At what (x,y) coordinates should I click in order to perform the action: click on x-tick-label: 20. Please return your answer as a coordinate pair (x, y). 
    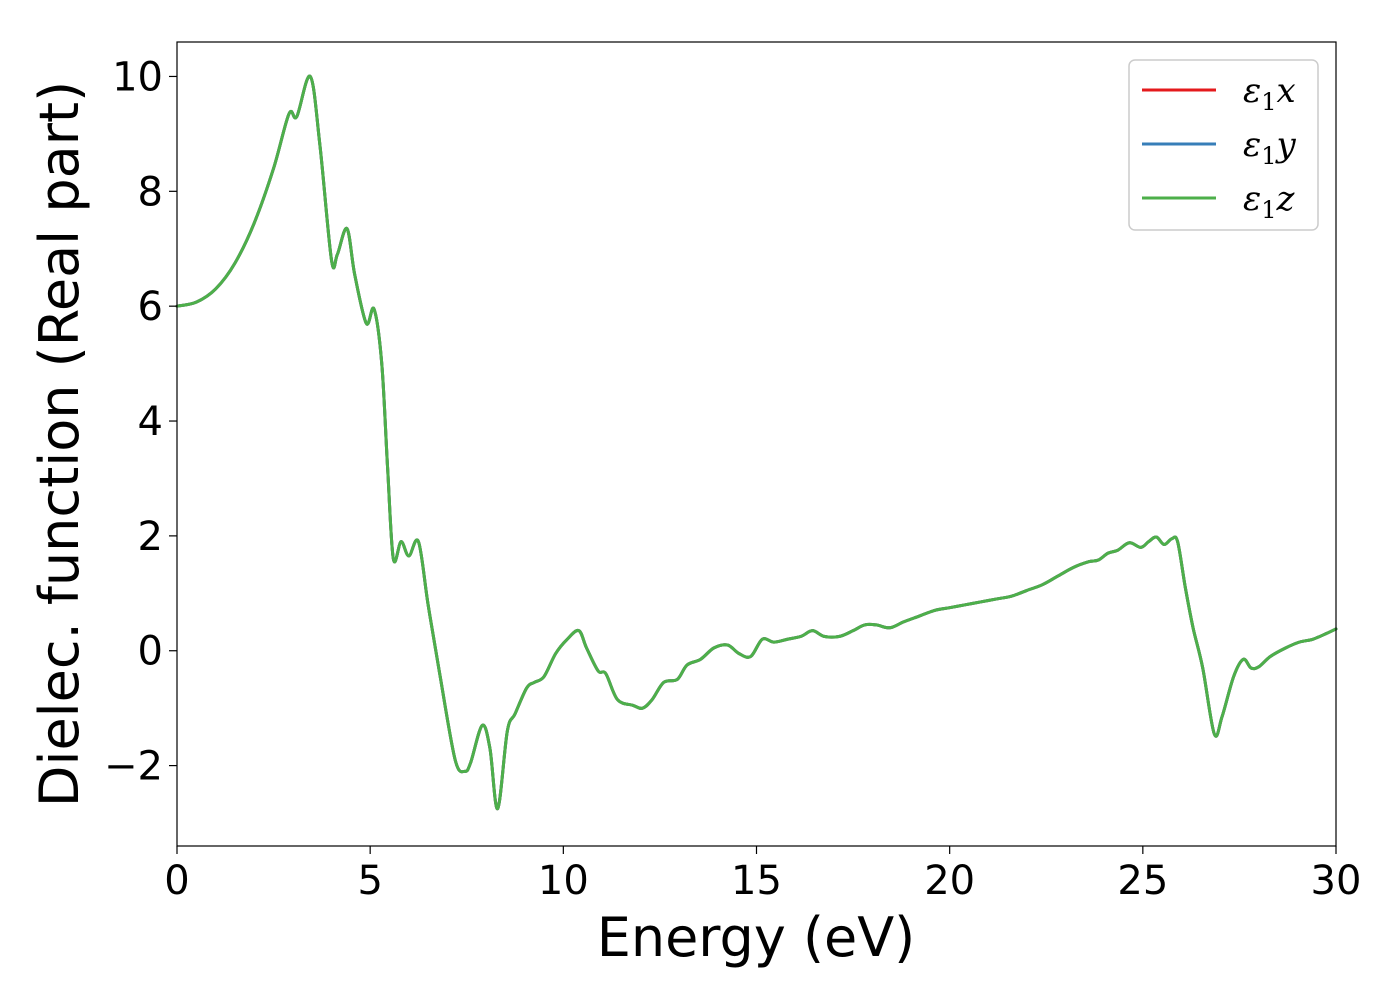
    Looking at the image, I should click on (949, 881).